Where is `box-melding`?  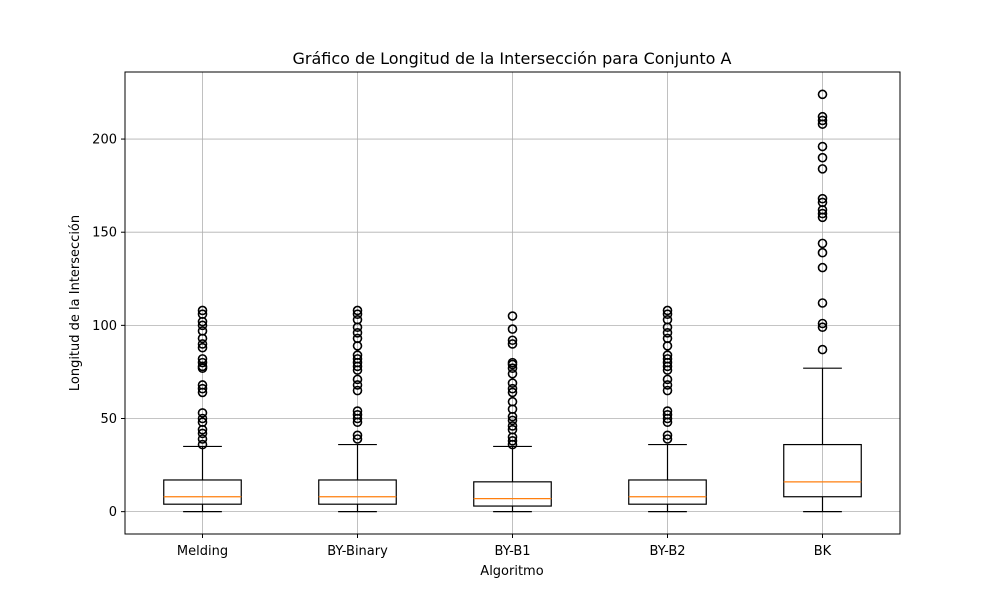 box-melding is located at coordinates (202, 409).